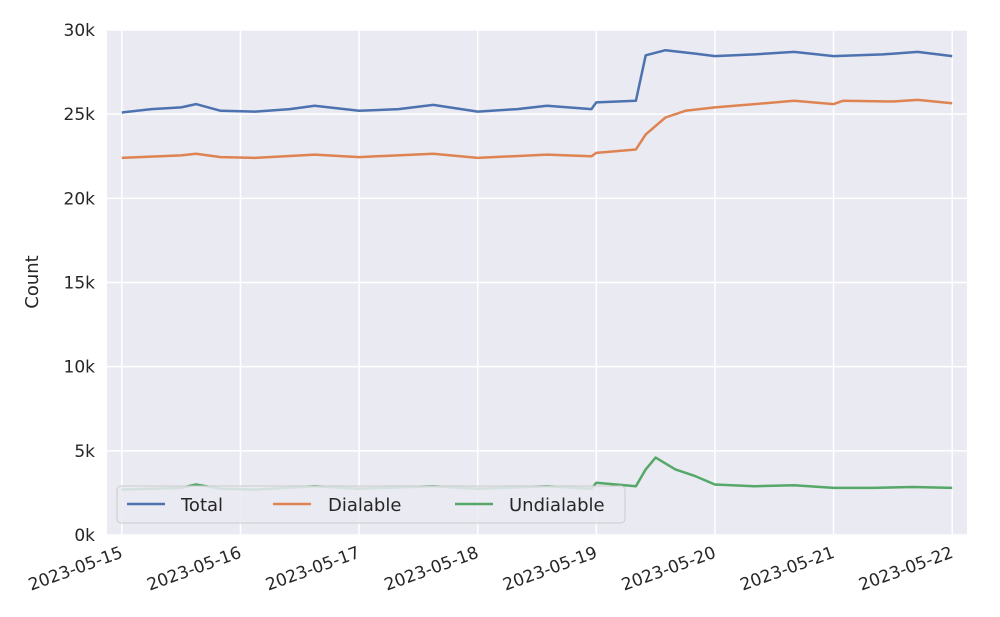 This screenshot has height=617, width=1000. I want to click on x-tick-label: 2023-05-15, so click(76, 569).